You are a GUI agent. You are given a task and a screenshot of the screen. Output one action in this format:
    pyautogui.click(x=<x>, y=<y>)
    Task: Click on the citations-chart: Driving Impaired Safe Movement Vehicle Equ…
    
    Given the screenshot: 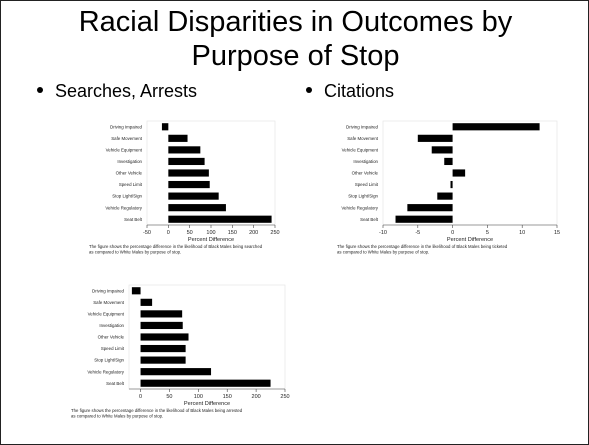 What is the action you would take?
    pyautogui.click(x=448, y=187)
    